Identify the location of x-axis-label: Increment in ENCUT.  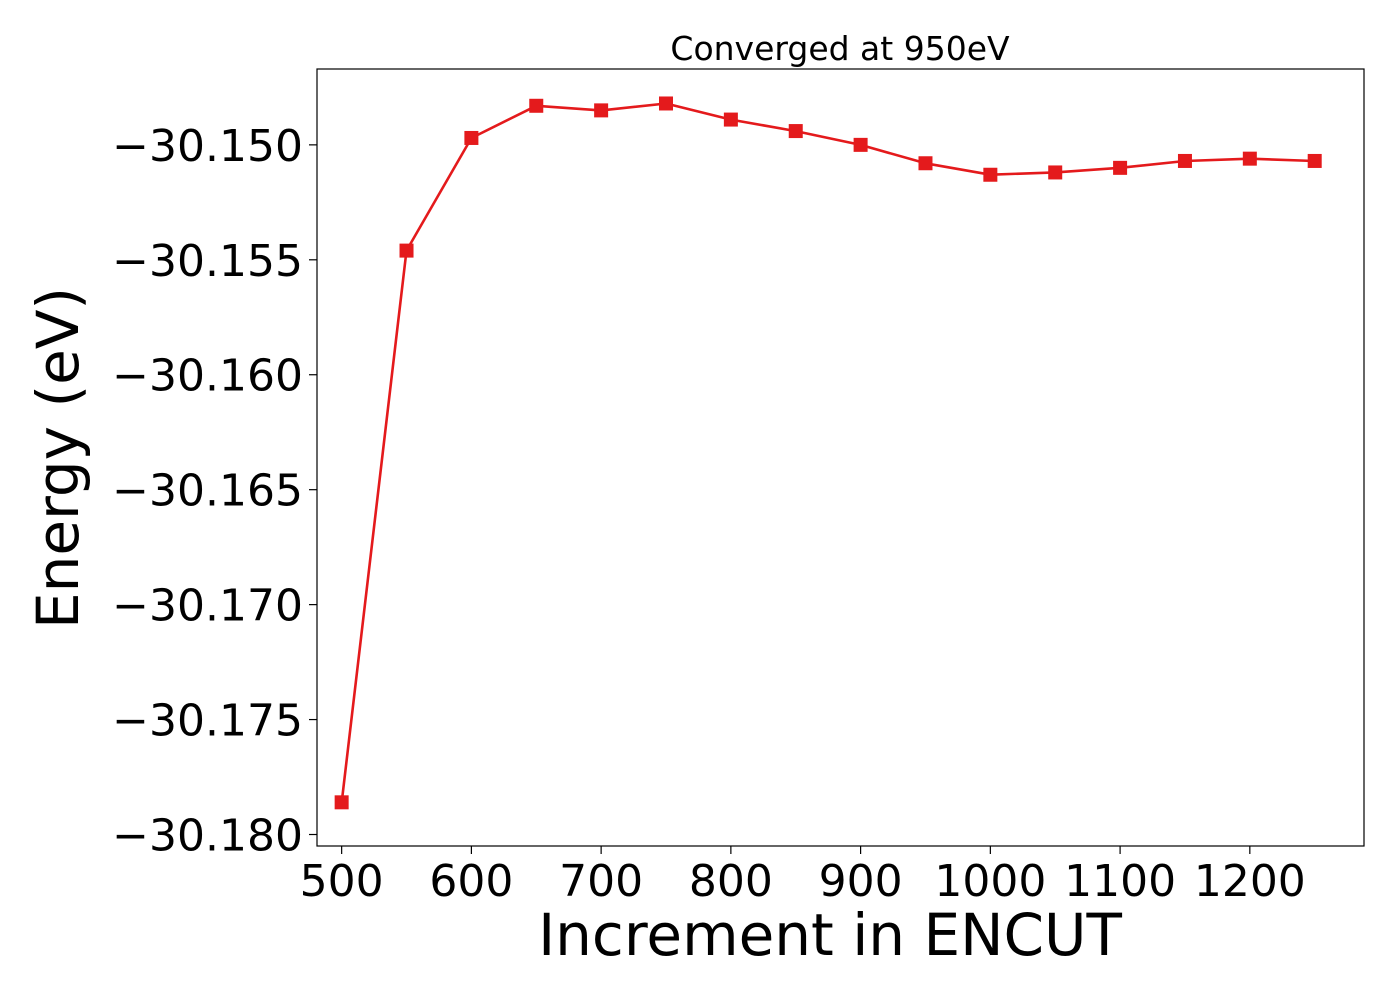
(830, 935).